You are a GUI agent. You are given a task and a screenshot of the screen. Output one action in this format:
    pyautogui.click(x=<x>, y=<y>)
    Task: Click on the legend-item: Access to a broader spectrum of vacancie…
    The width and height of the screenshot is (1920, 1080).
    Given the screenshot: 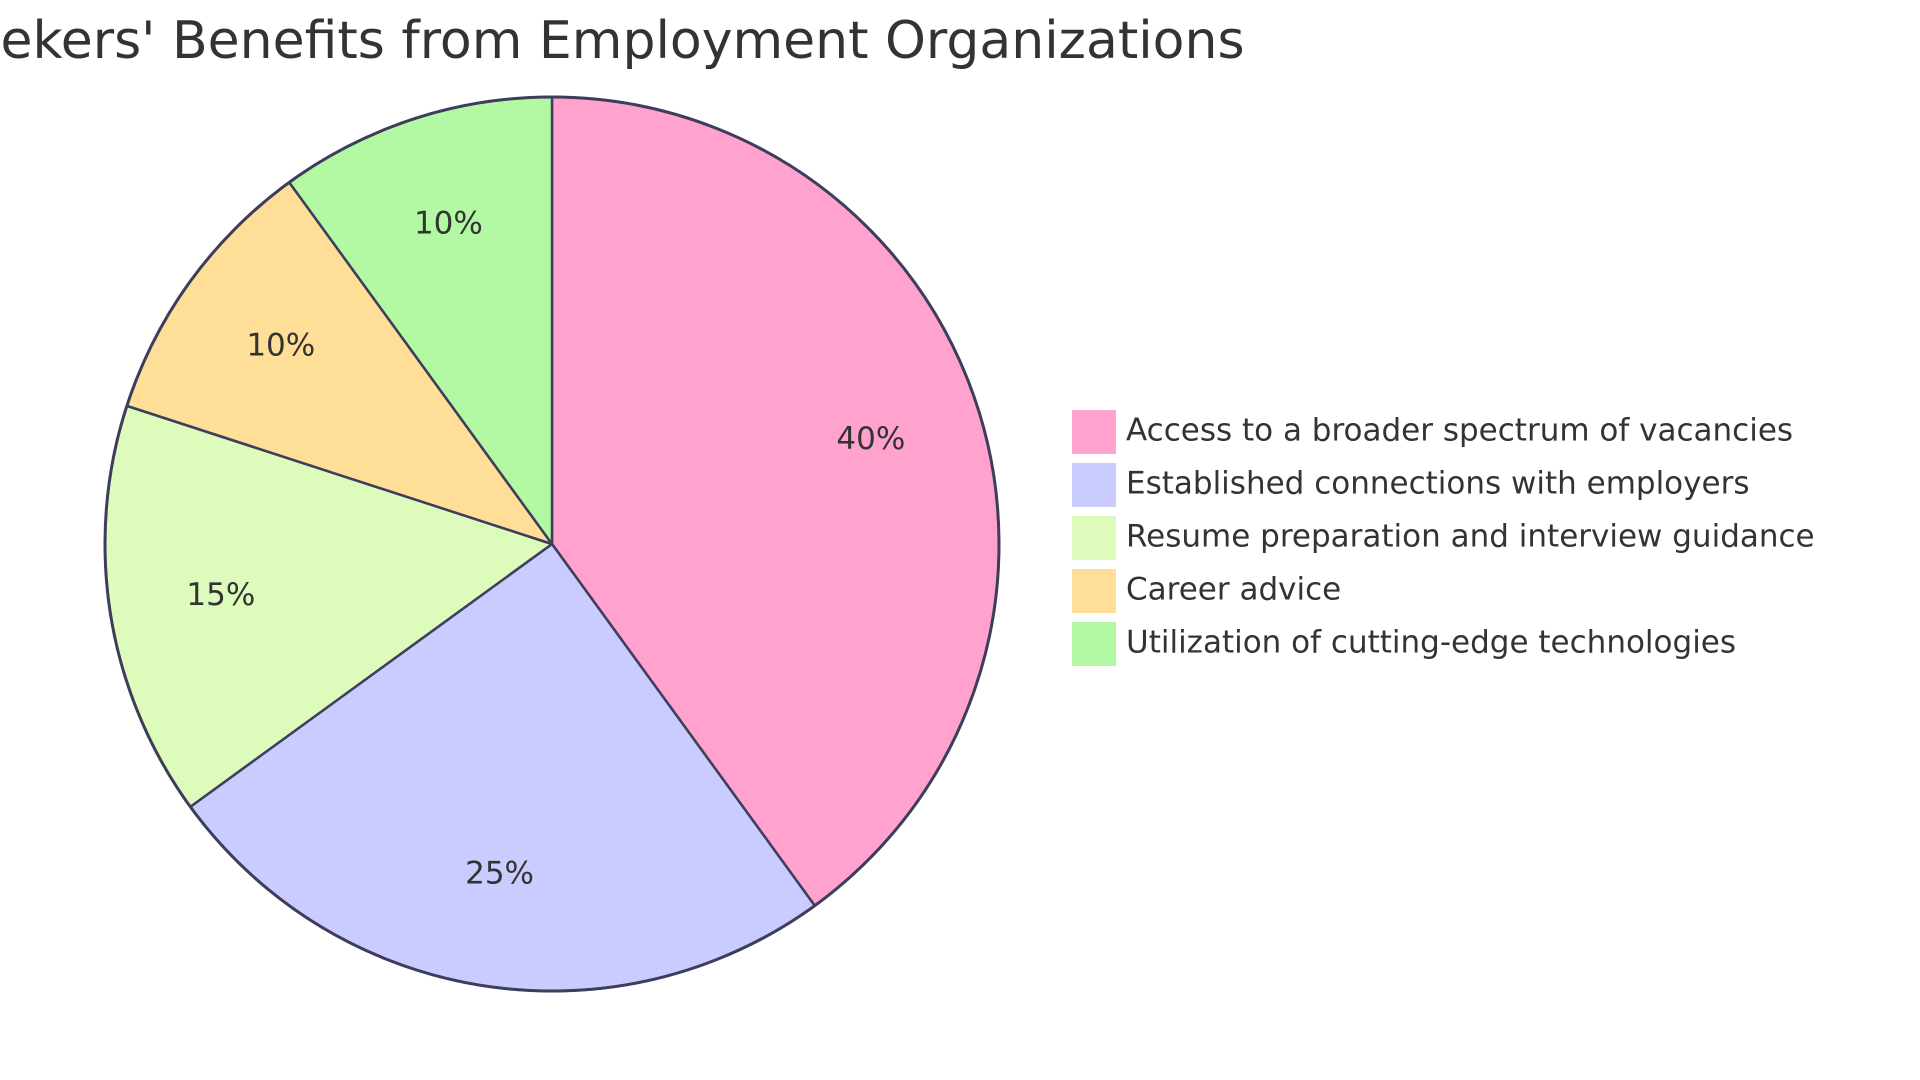 What is the action you would take?
    pyautogui.click(x=1432, y=432)
    